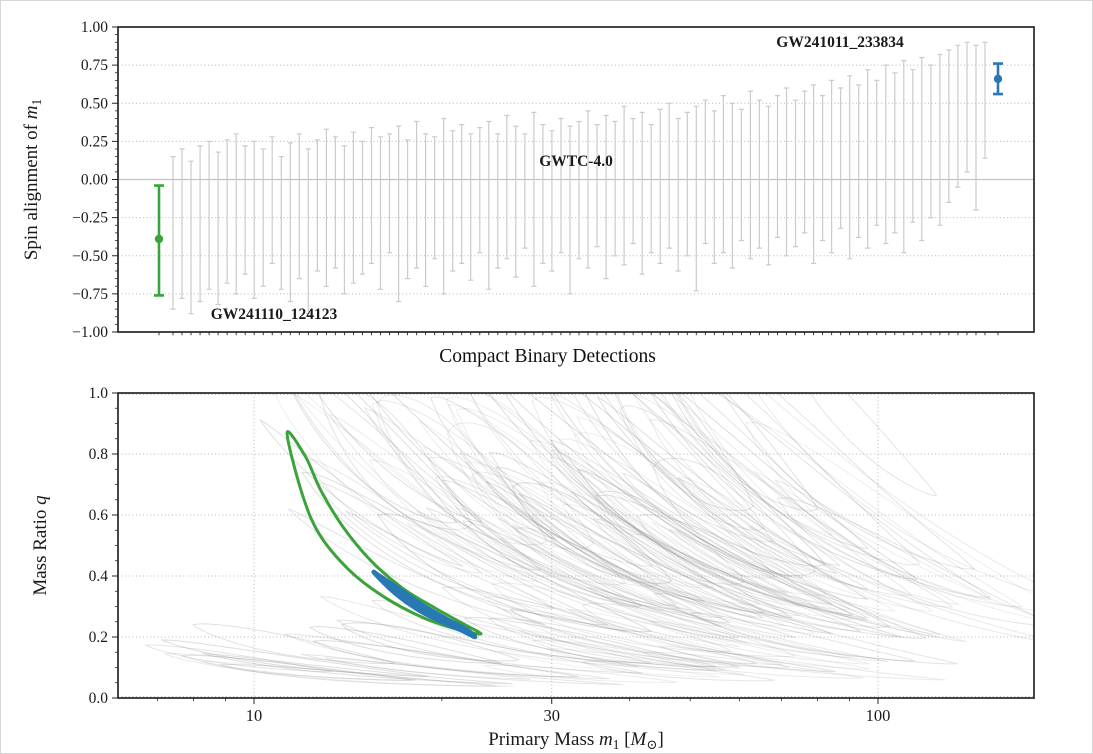  Describe the element at coordinates (547, 356) in the screenshot. I see `top-panel-xlabel-title: Compact Binary Detections` at that location.